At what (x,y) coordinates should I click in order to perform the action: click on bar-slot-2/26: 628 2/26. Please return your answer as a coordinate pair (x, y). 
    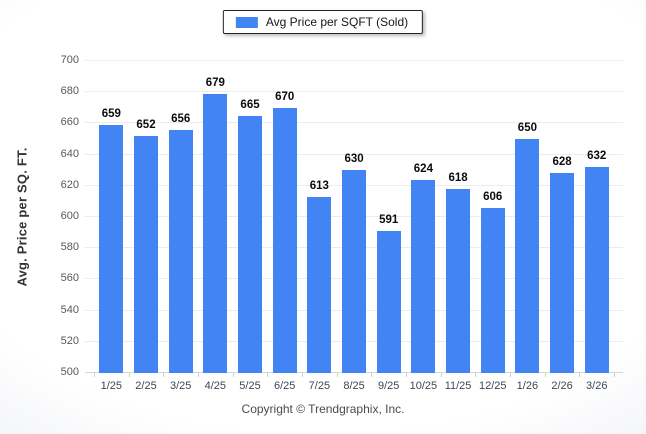
    Looking at the image, I should click on (562, 226).